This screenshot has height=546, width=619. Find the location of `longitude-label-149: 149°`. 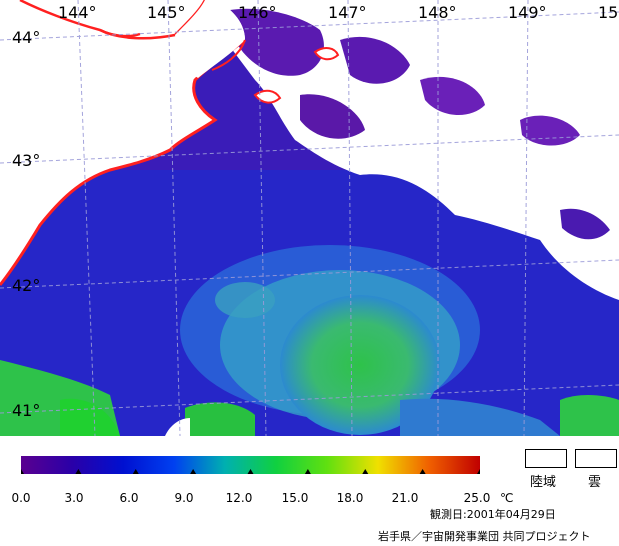

longitude-label-149: 149° is located at coordinates (527, 12).